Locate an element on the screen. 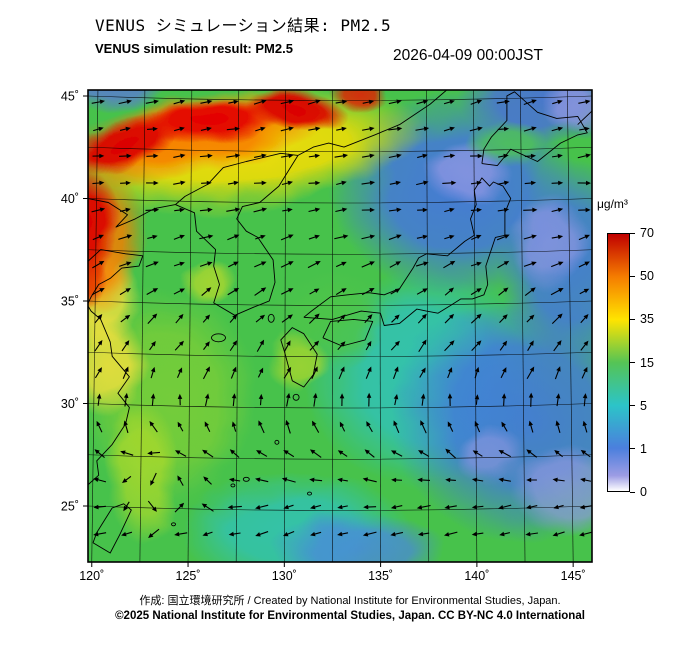 The image size is (700, 649). lon-tick-label: 145˚ is located at coordinates (573, 576).